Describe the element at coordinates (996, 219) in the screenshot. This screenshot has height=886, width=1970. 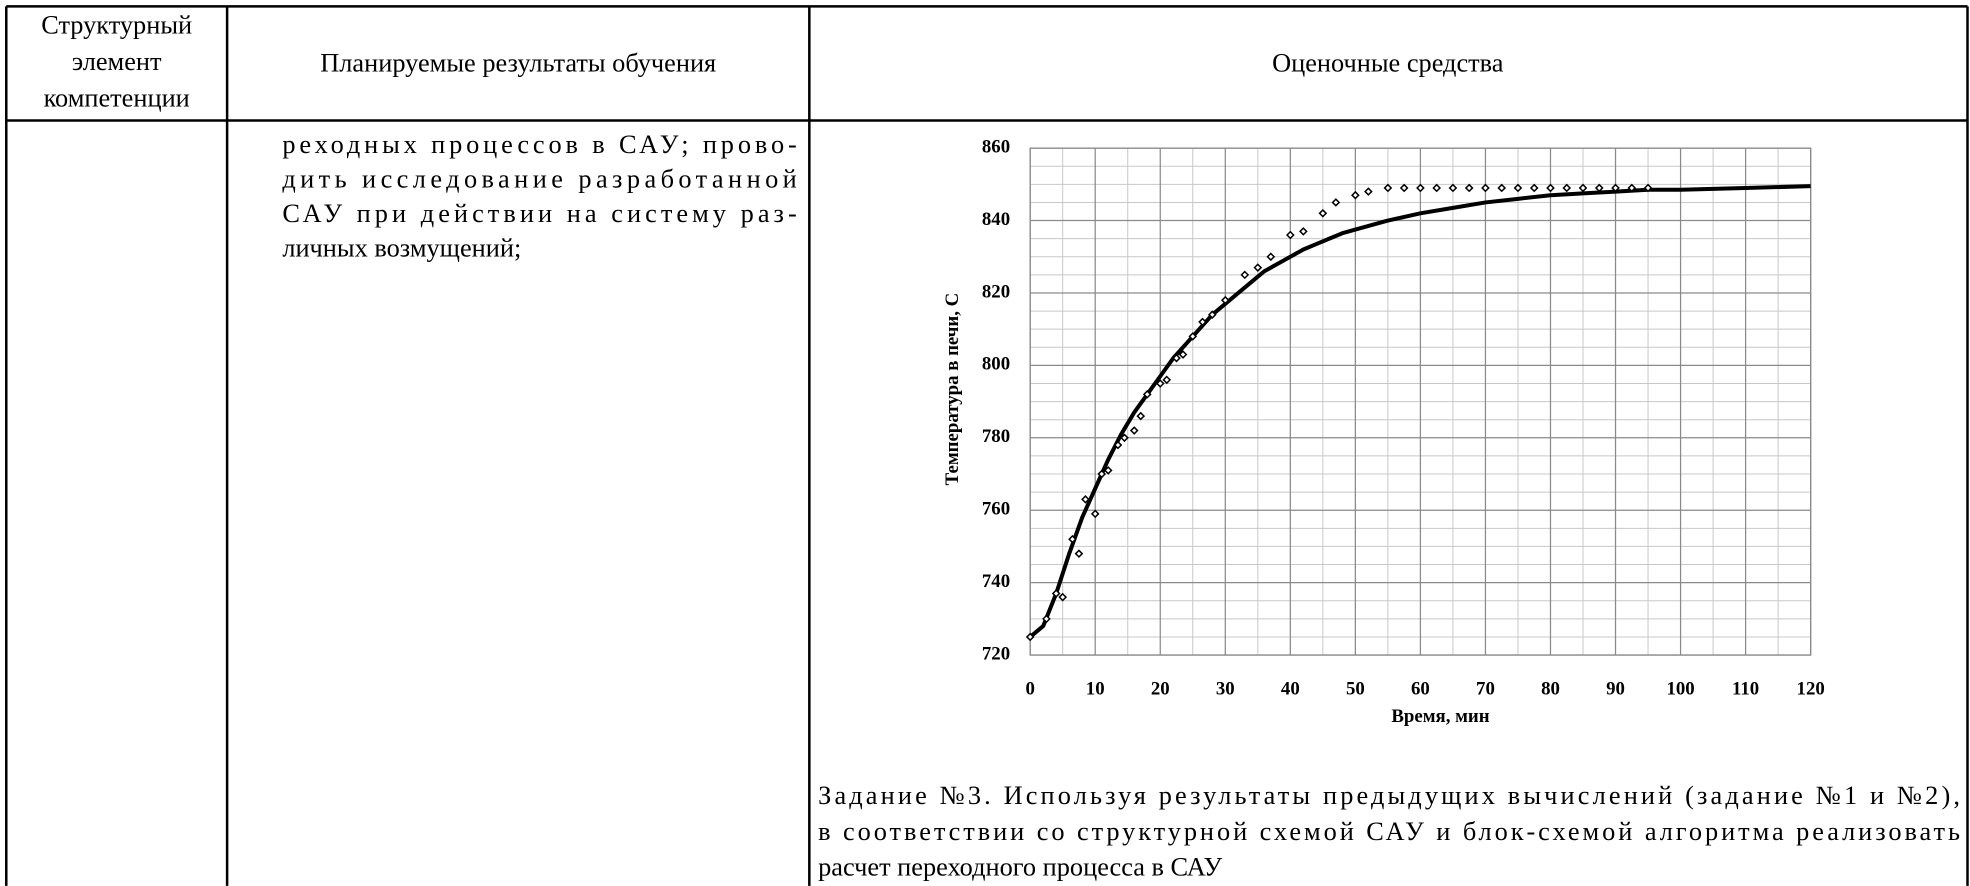
I see `y-tick-label: 840` at that location.